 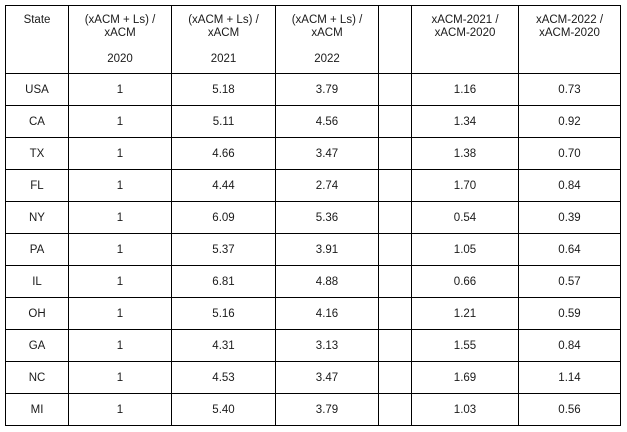 What do you see at coordinates (327, 59) in the screenshot?
I see `header-year: 2022` at bounding box center [327, 59].